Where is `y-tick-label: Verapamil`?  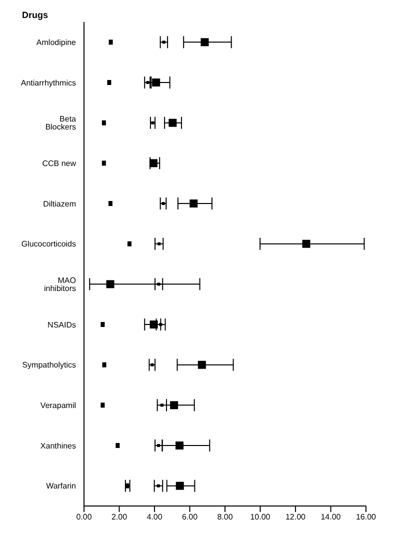
y-tick-label: Verapamil is located at coordinates (58, 405).